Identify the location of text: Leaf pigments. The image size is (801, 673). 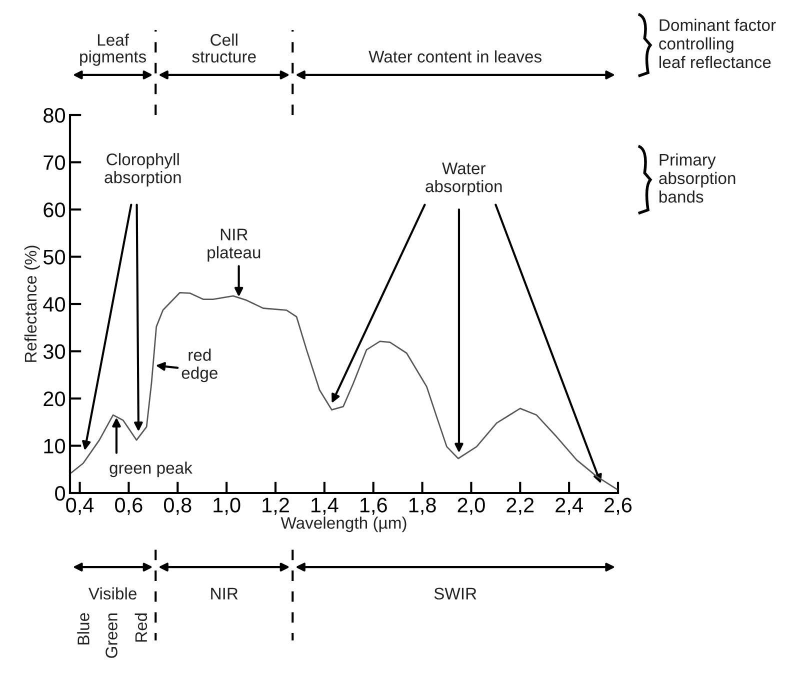
(113, 50).